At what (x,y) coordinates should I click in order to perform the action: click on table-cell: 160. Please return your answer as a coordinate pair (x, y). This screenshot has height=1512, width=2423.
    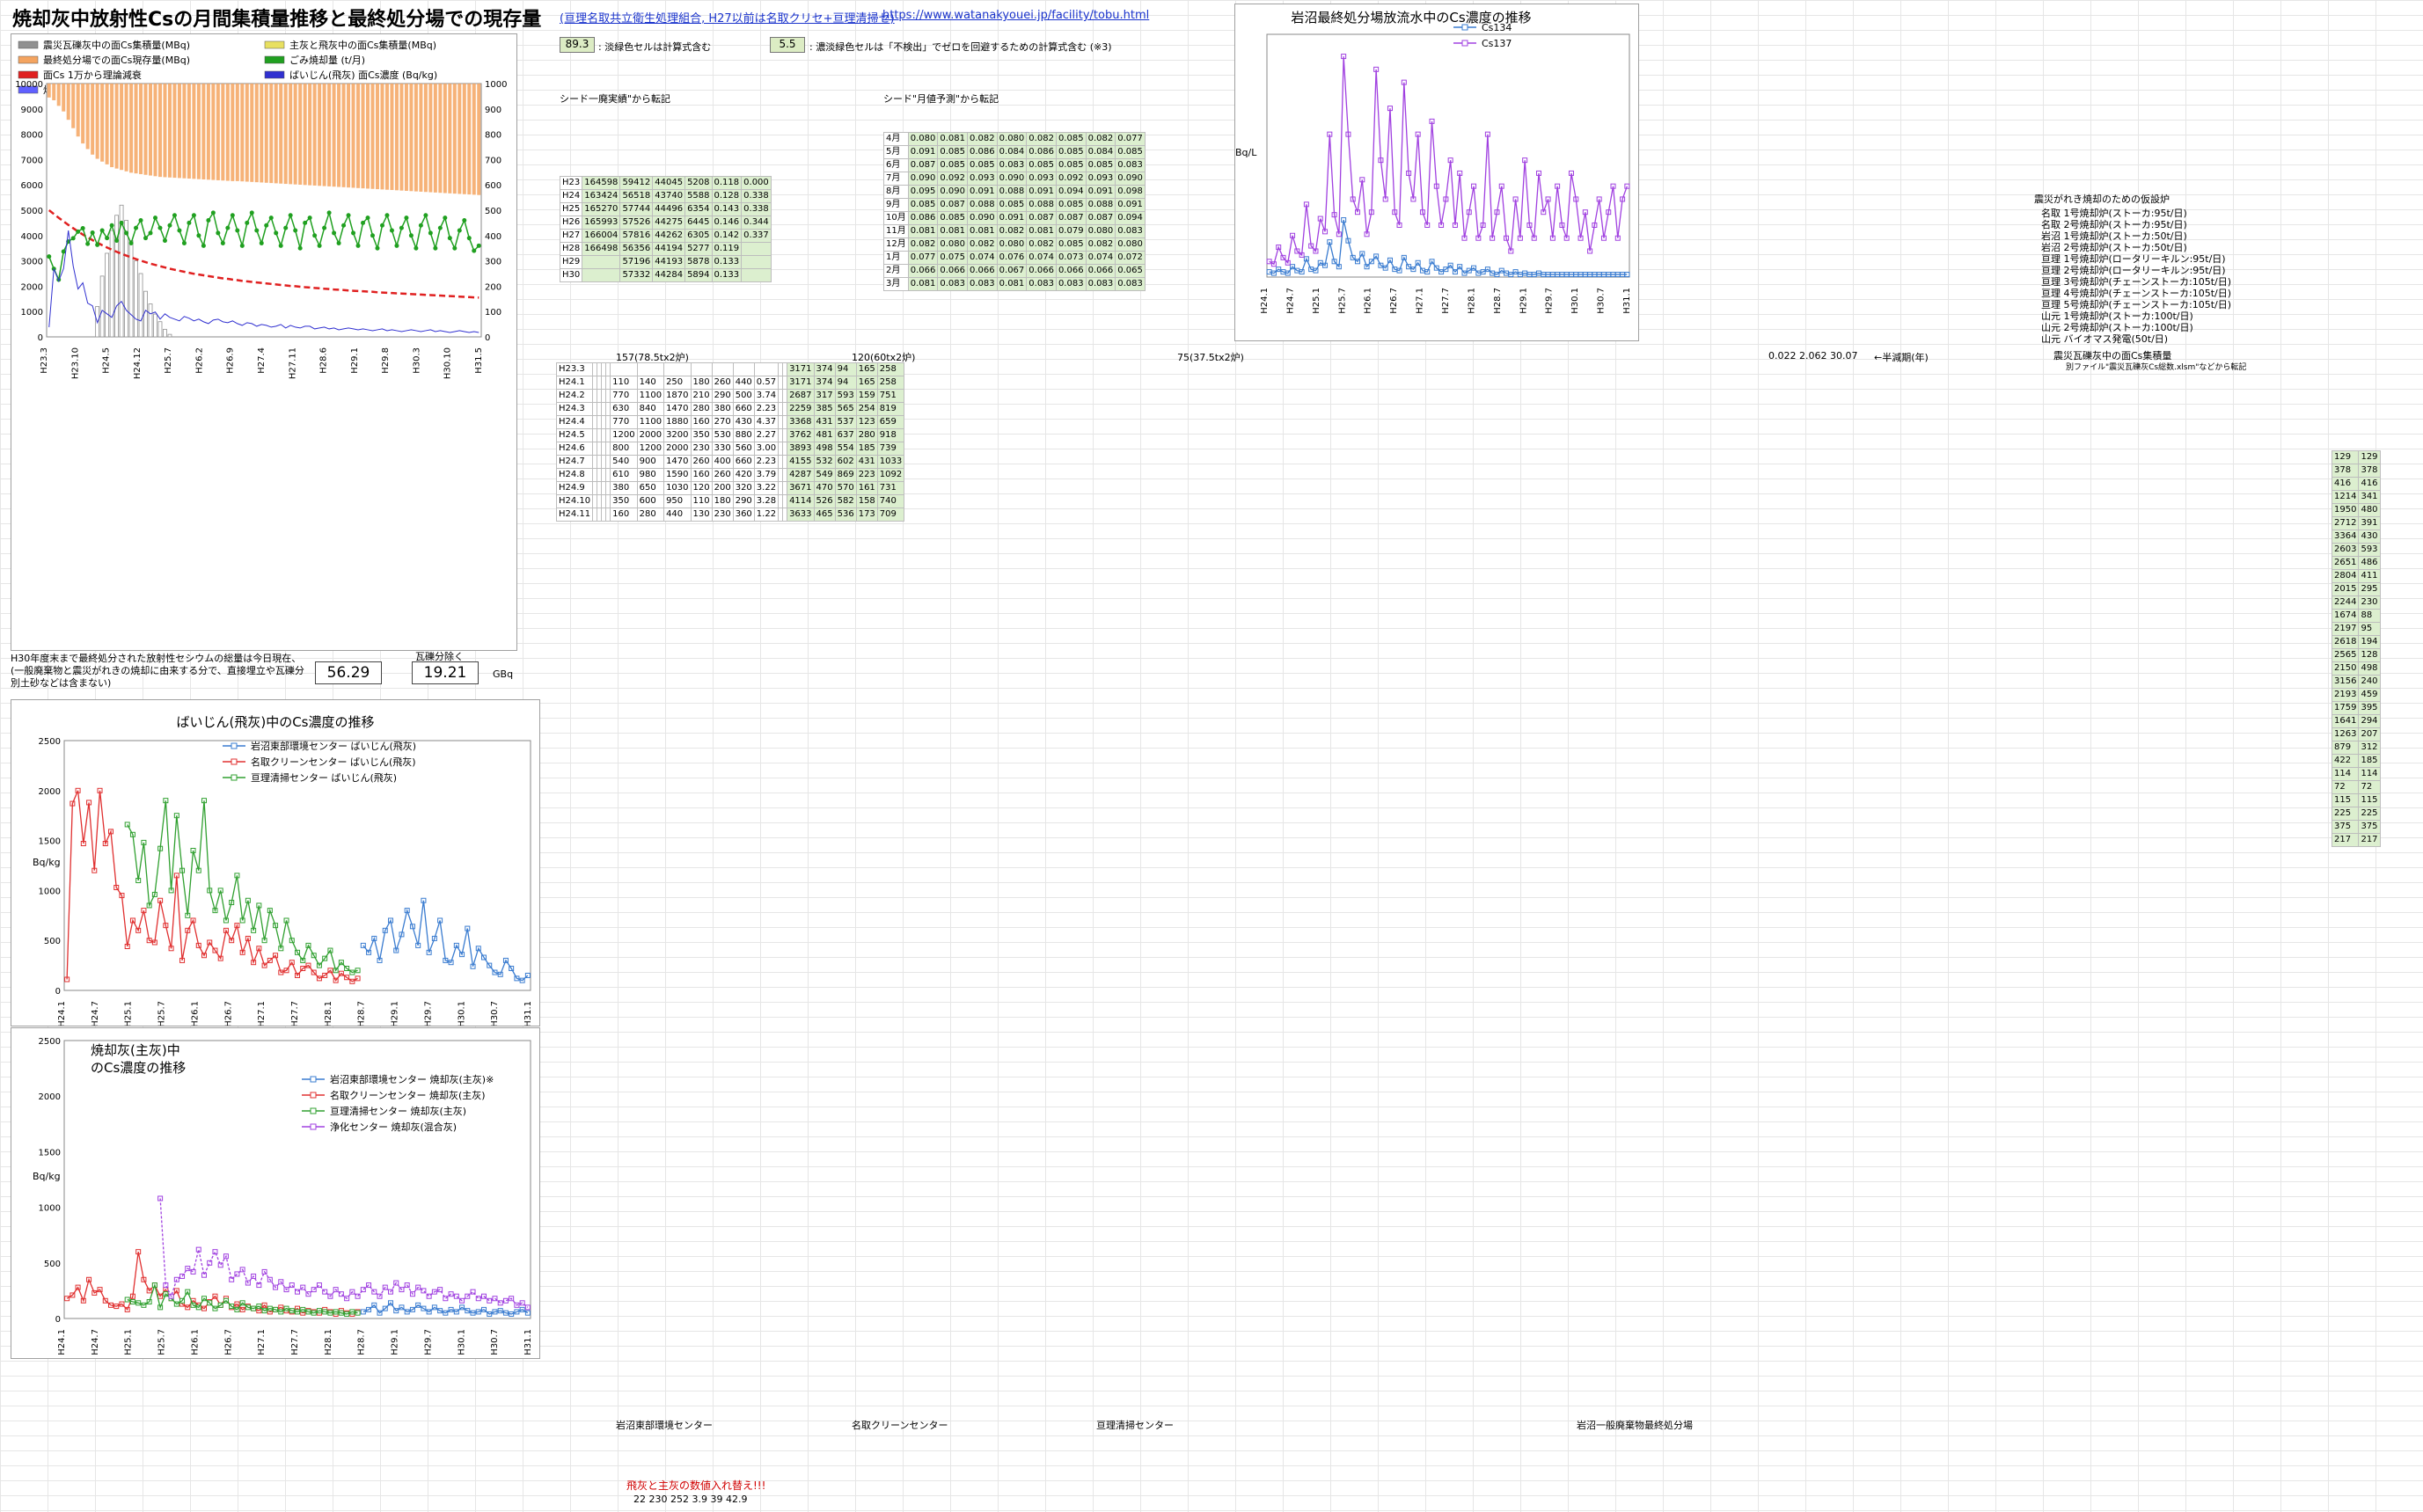
    Looking at the image, I should click on (701, 475).